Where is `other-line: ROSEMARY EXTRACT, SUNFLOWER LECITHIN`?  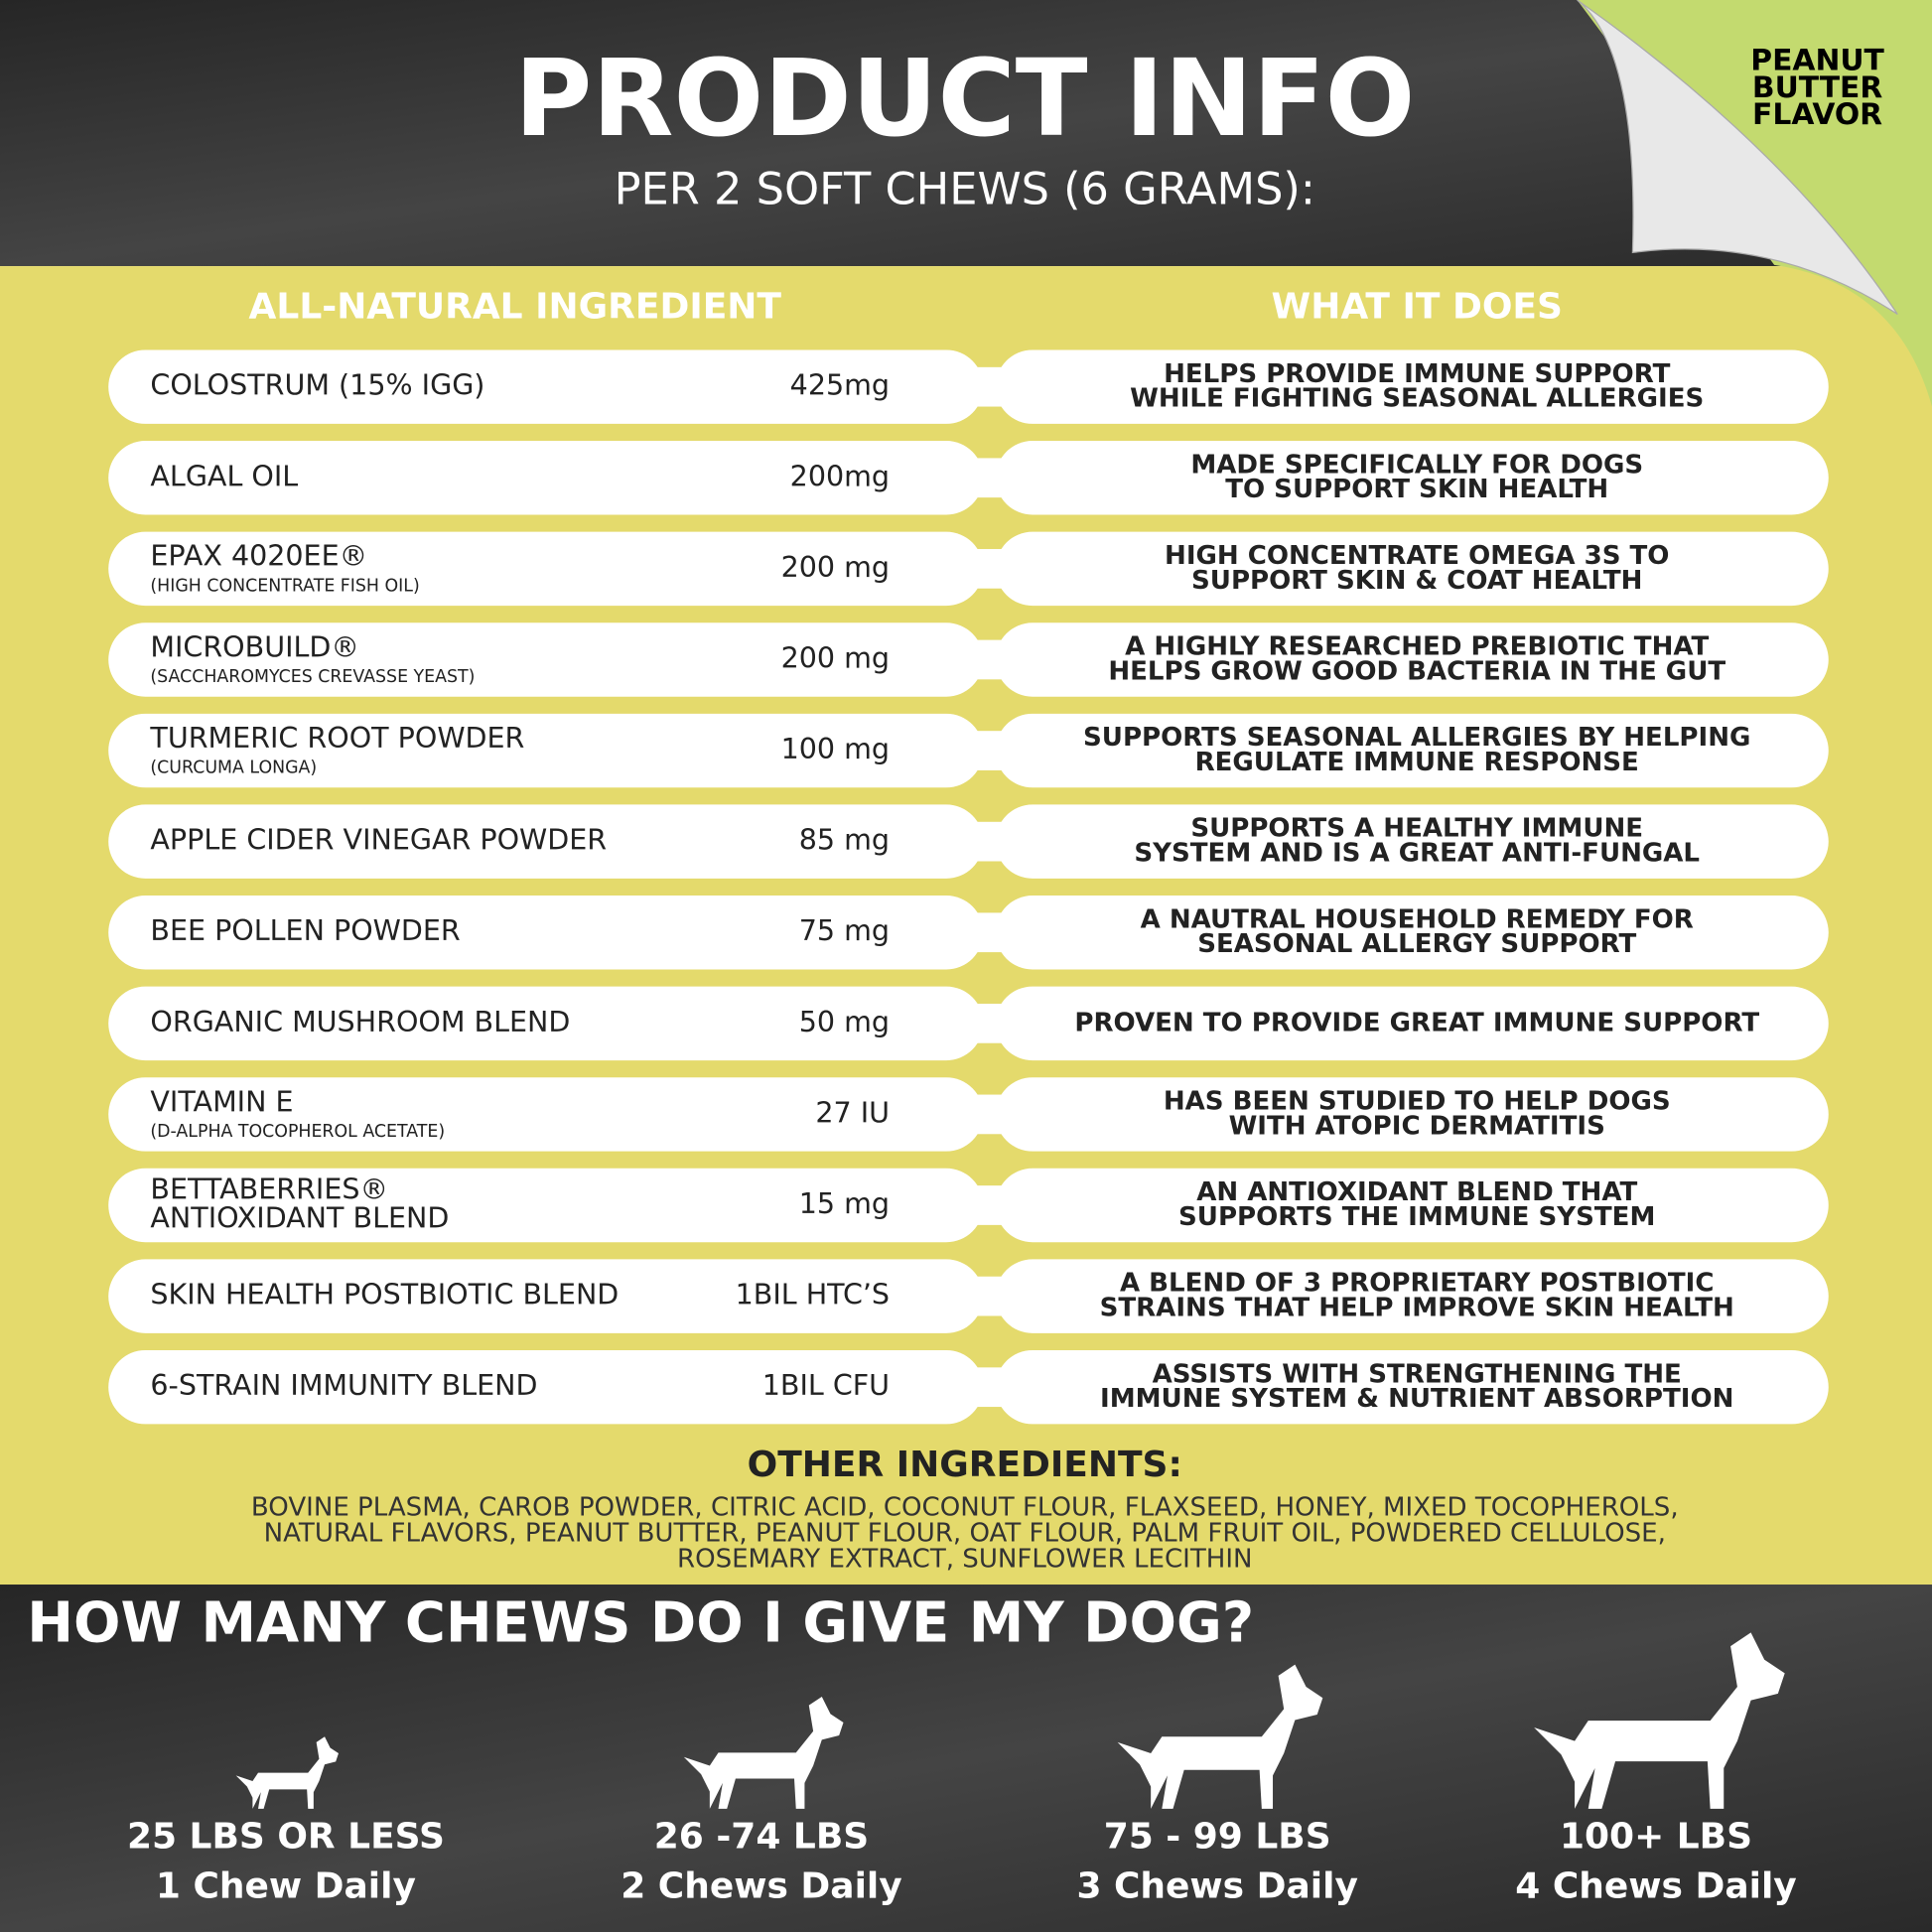
other-line: ROSEMARY EXTRACT, SUNFLOWER LECITHIN is located at coordinates (965, 1560).